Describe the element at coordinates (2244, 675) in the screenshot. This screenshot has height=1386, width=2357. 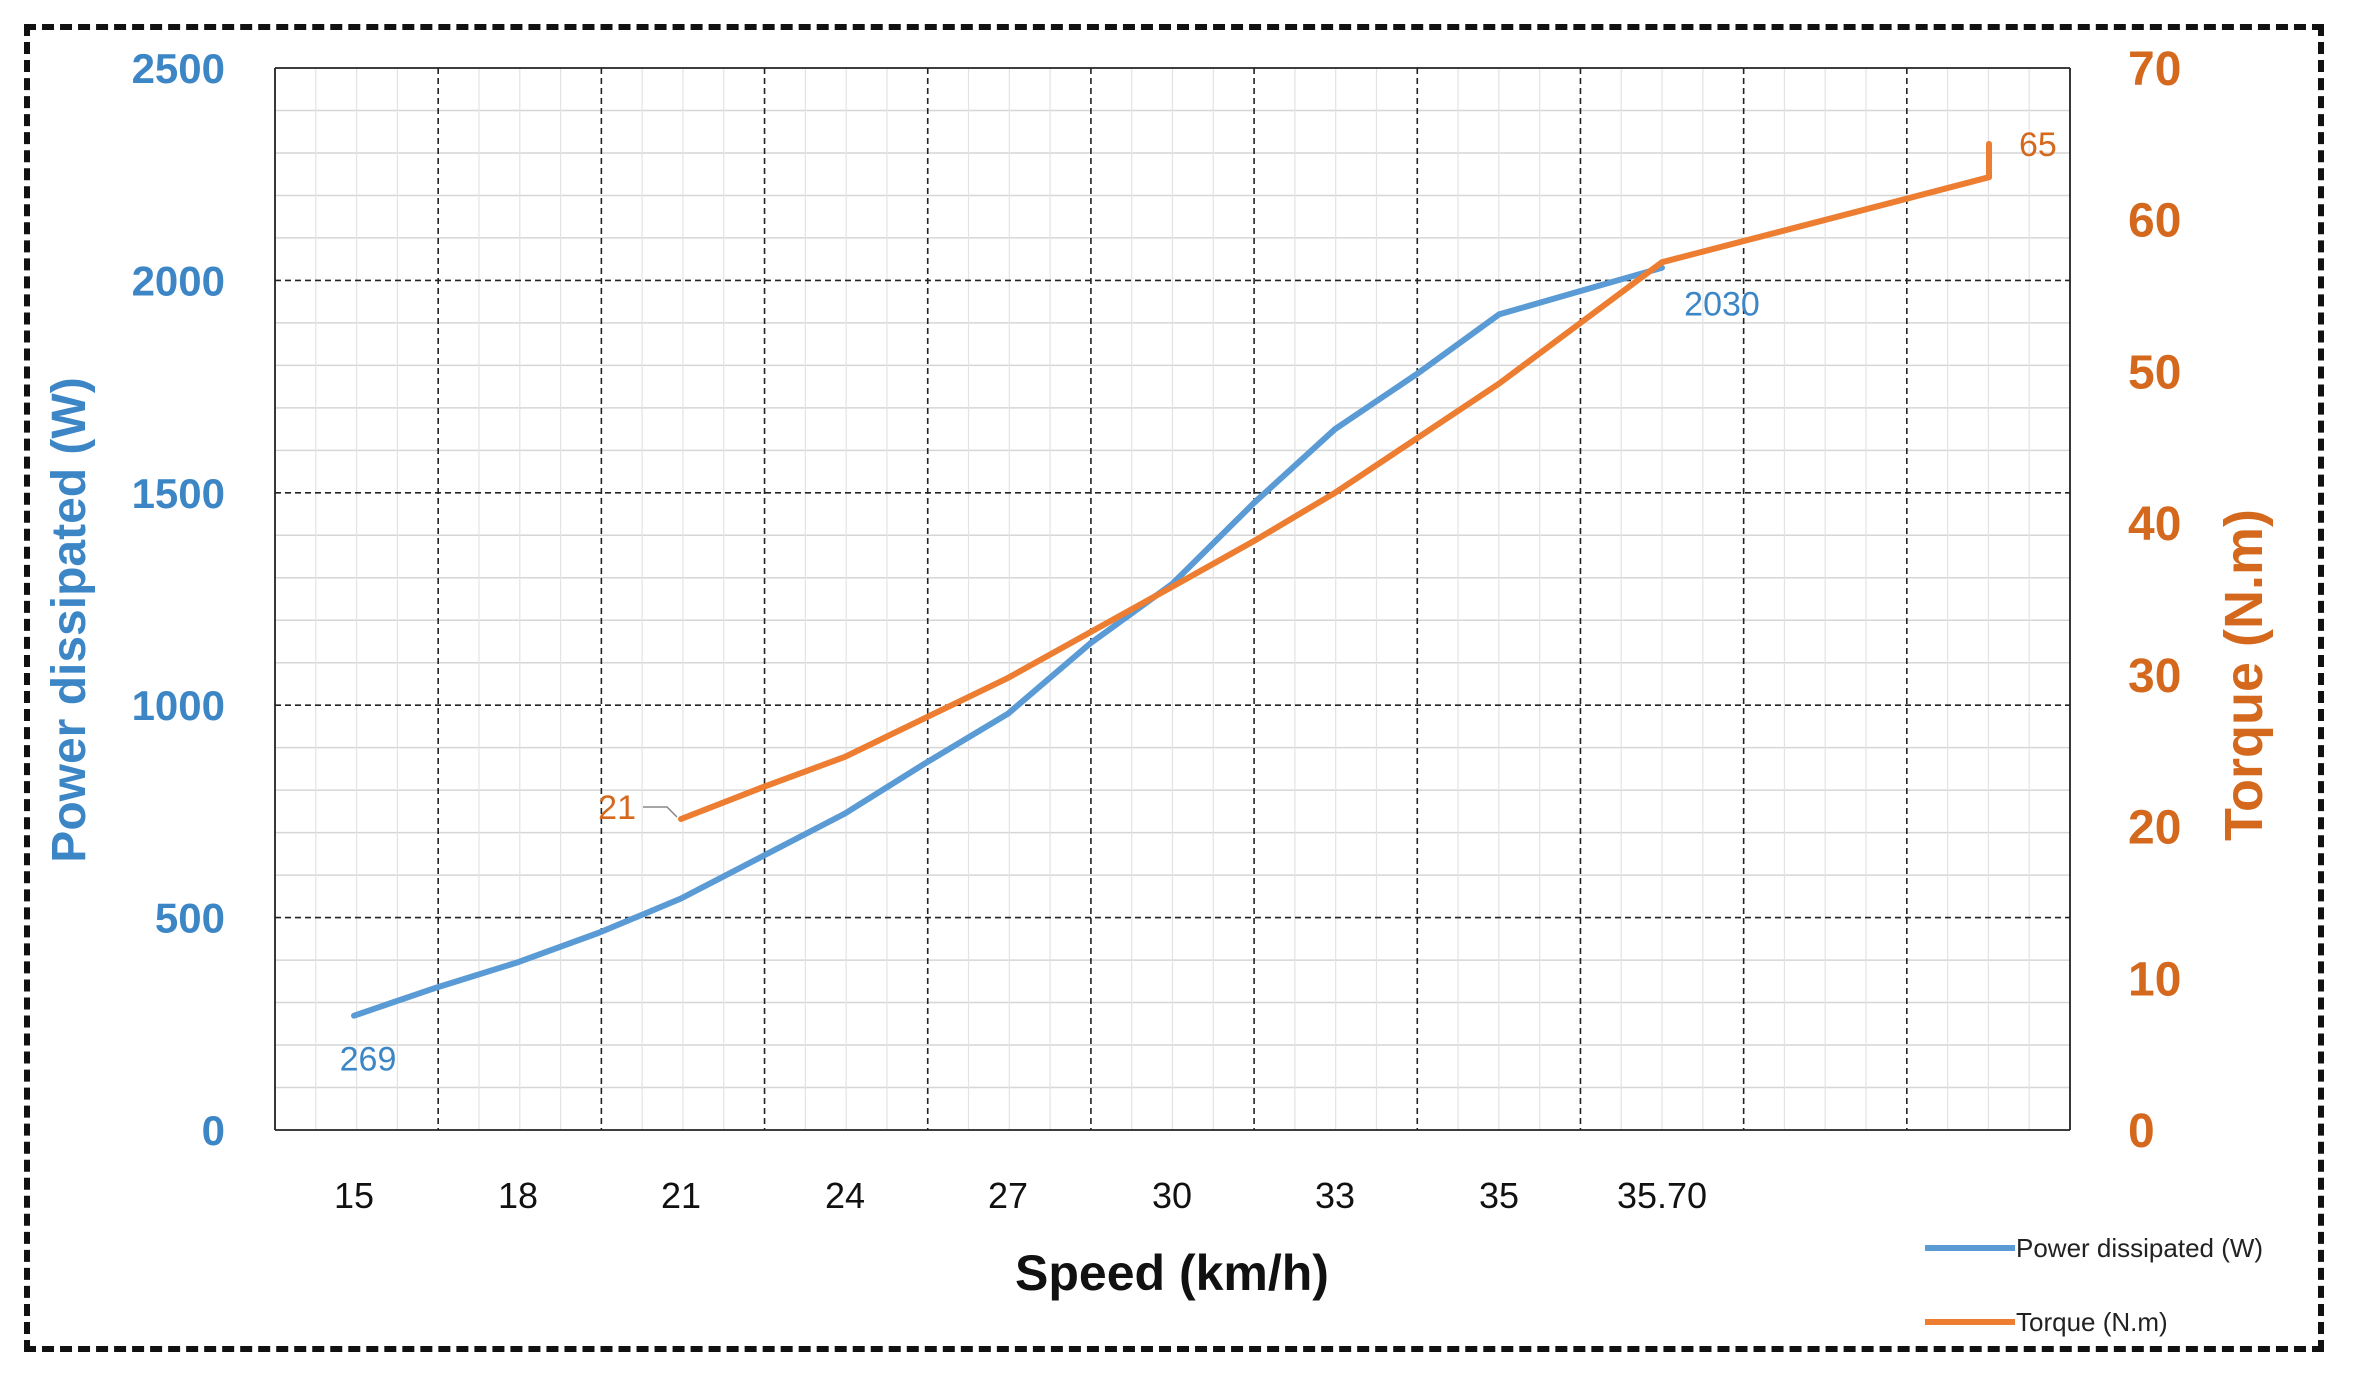
I see `right-axis-title: Torque (N.m)` at that location.